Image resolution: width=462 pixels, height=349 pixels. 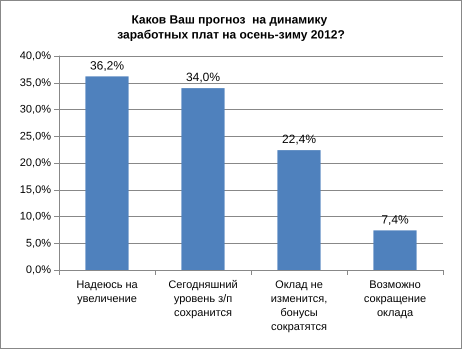 What do you see at coordinates (36, 56) in the screenshot?
I see `y-tick-label: 40,0%` at bounding box center [36, 56].